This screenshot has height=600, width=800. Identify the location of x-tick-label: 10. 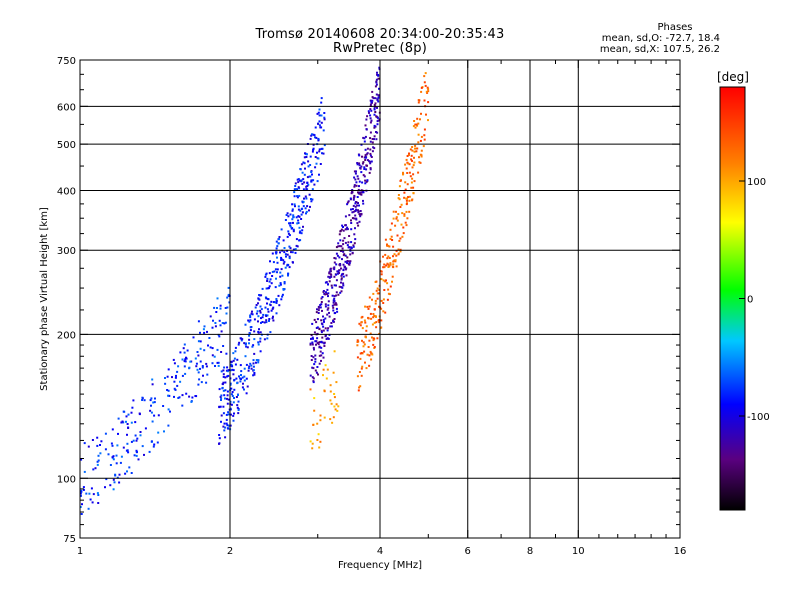
(578, 551).